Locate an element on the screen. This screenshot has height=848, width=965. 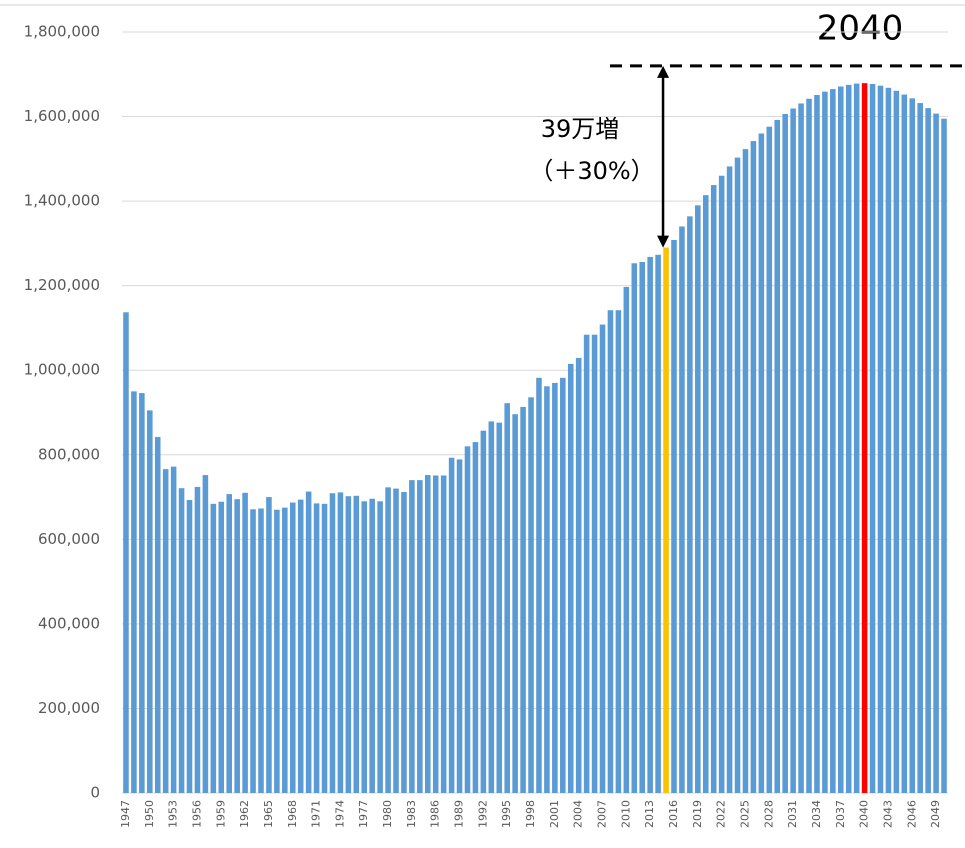
x-tick-label: 1983 is located at coordinates (411, 814).